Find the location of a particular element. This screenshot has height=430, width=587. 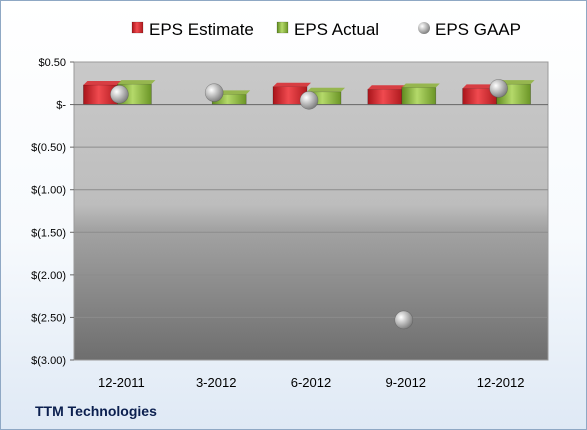

legend-item: EPS GAAP is located at coordinates (469, 29).